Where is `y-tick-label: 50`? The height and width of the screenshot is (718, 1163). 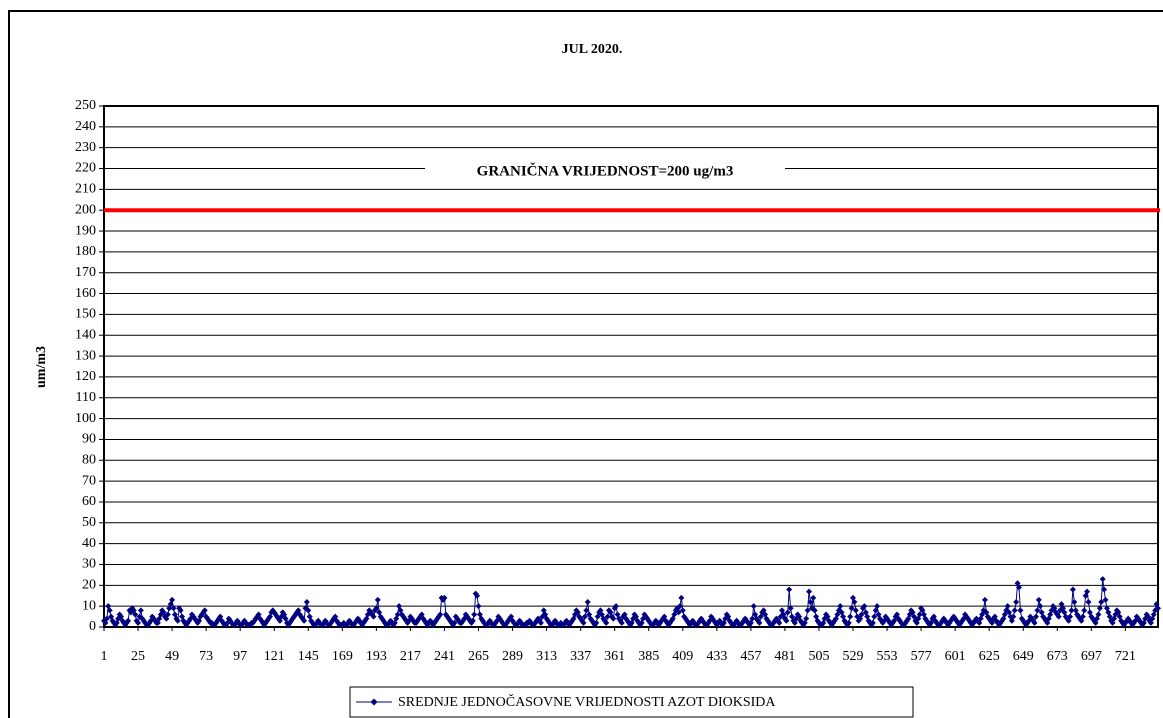
y-tick-label: 50 is located at coordinates (89, 522).